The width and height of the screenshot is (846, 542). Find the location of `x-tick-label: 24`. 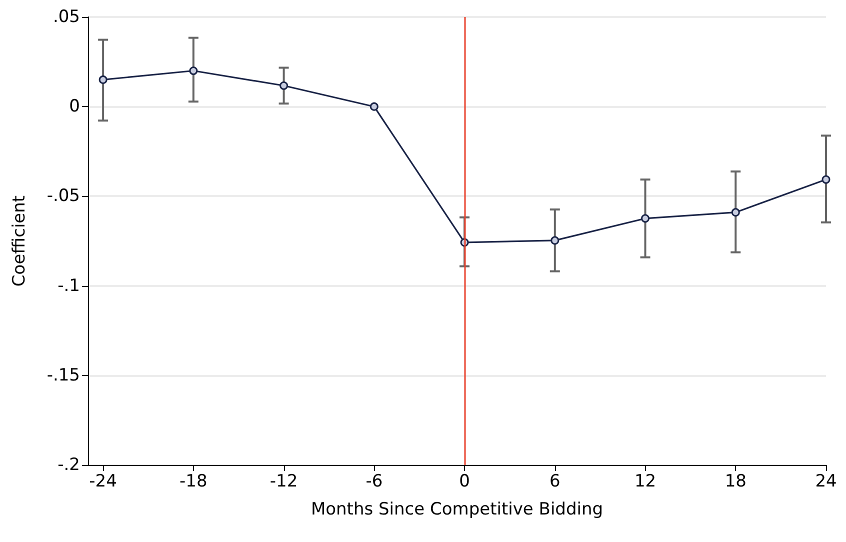

x-tick-label: 24 is located at coordinates (826, 482).